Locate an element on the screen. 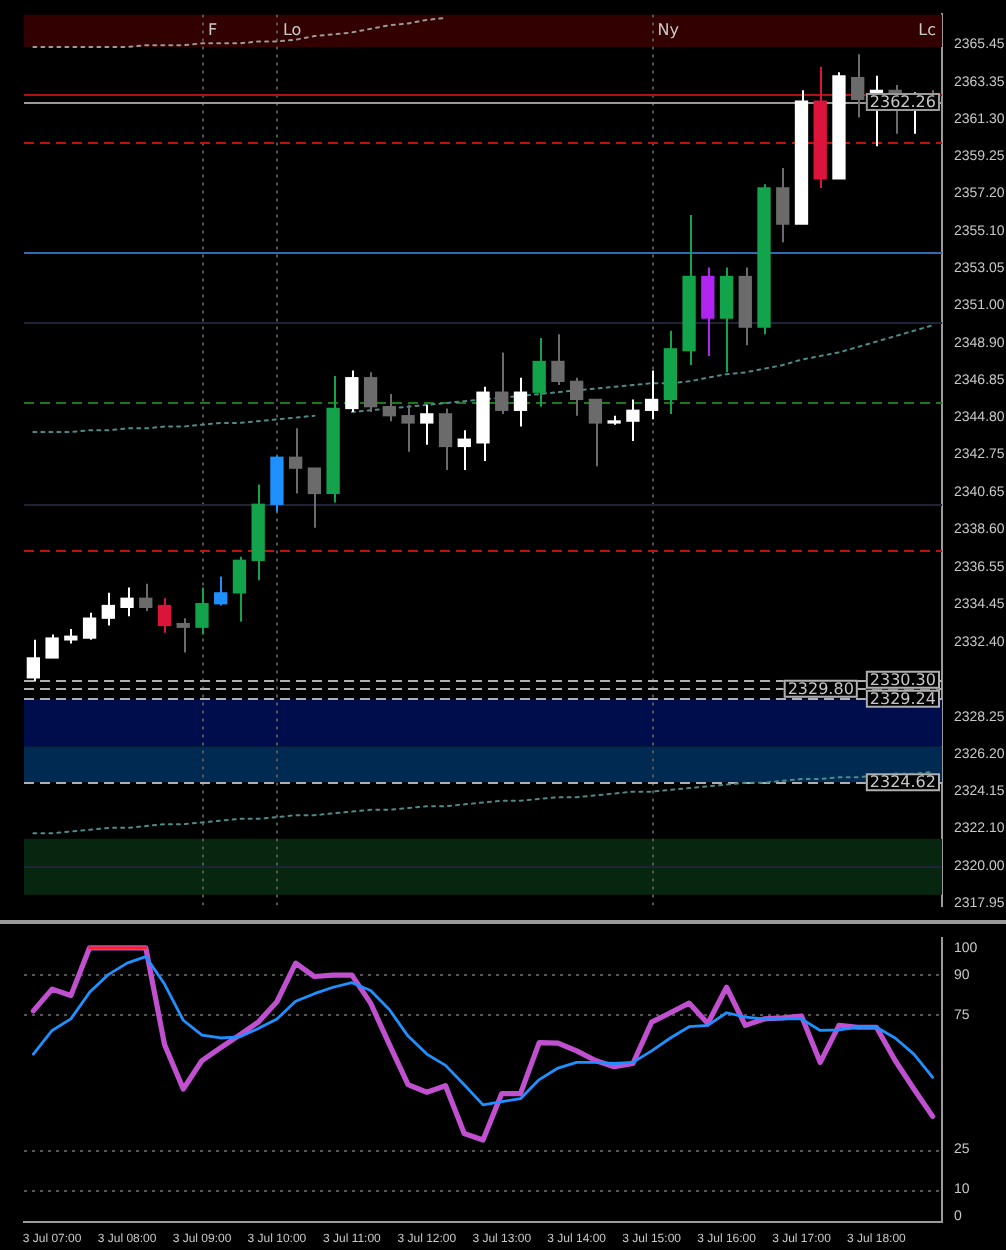 This screenshot has height=1250, width=1006. ref-line-label: Lo is located at coordinates (292, 29).